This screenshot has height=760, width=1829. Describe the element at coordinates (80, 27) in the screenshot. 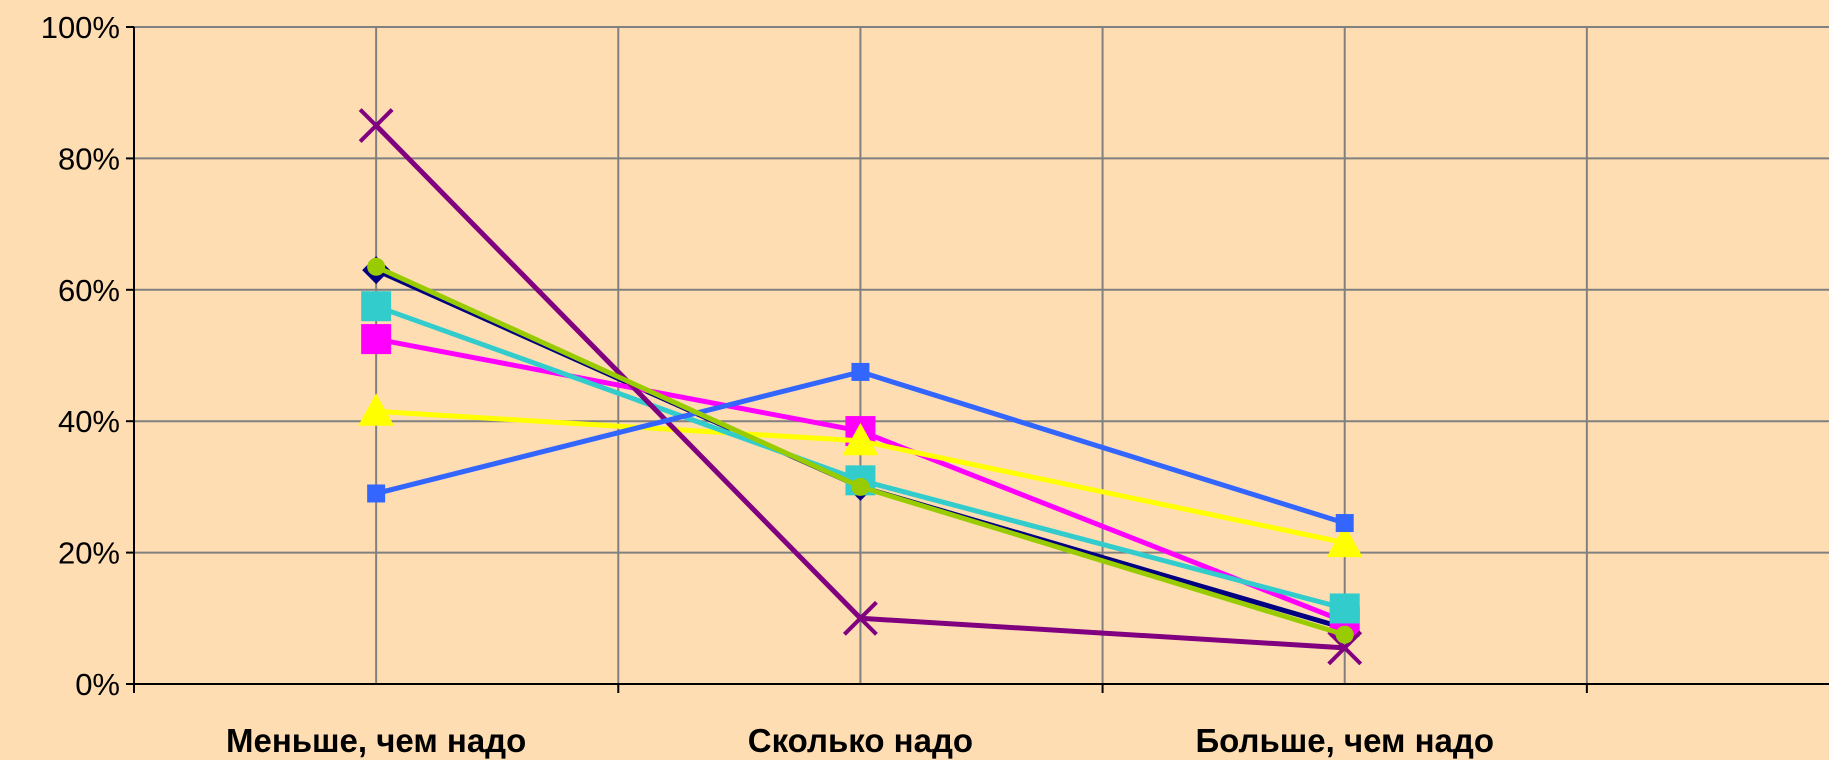

I see `y-tick-label: 100%` at that location.